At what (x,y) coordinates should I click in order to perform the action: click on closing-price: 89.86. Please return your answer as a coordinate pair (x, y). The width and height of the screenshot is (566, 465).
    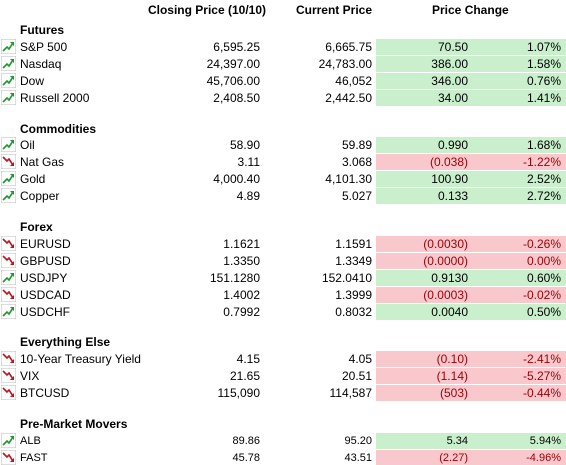
    Looking at the image, I should click on (246, 441).